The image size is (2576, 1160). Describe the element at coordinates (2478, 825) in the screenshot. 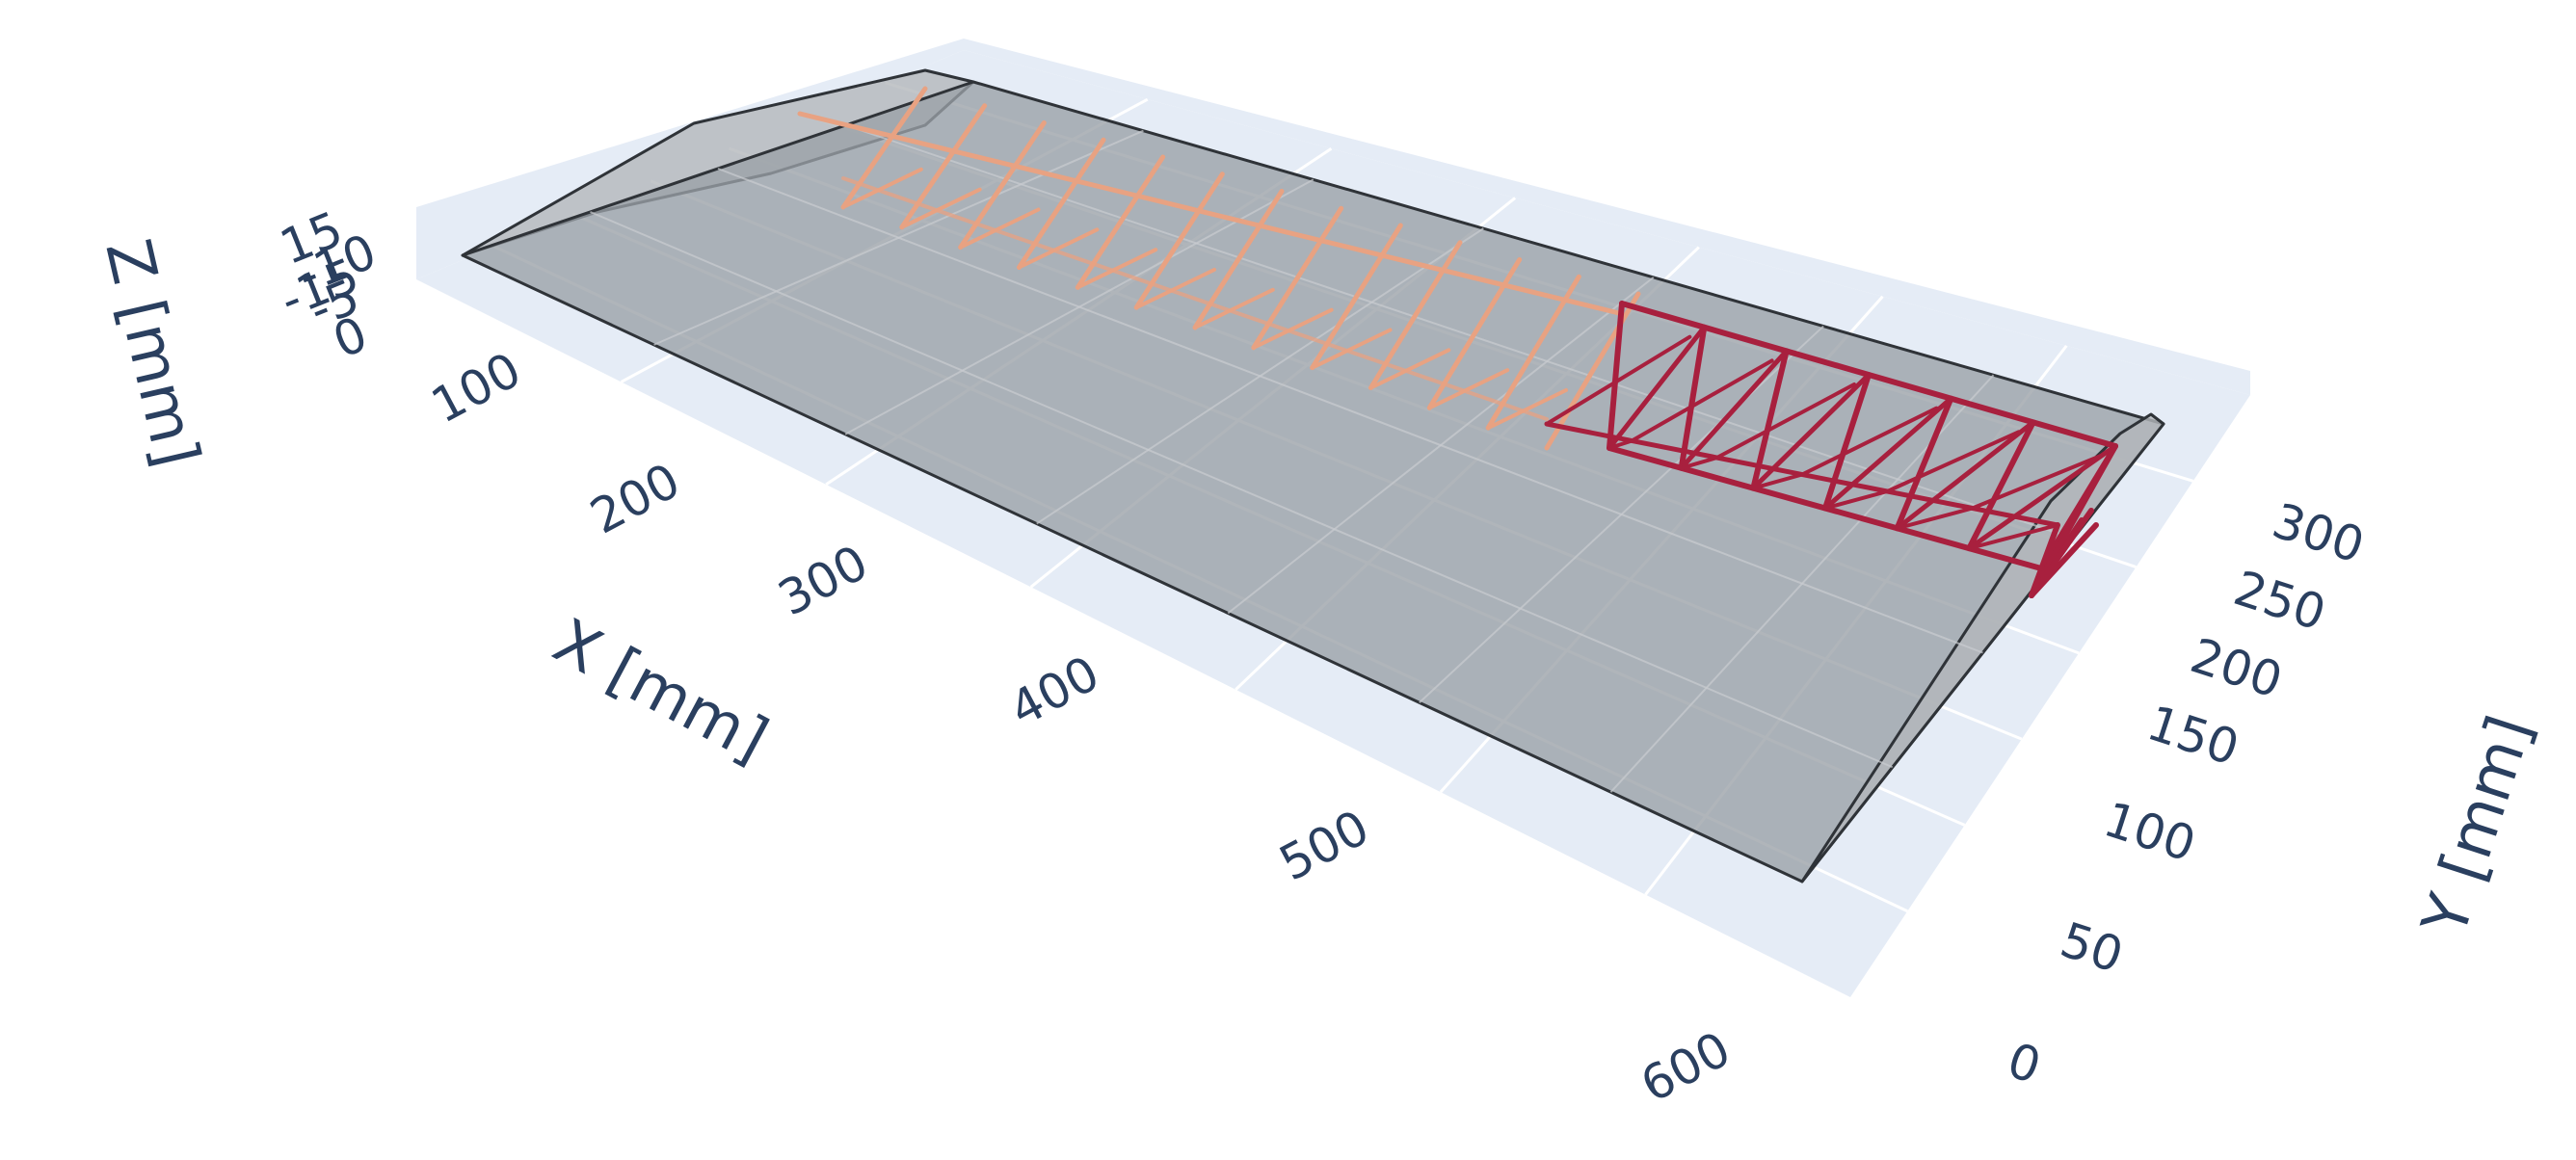

I see `y-axis-title: Y [mm]` at that location.